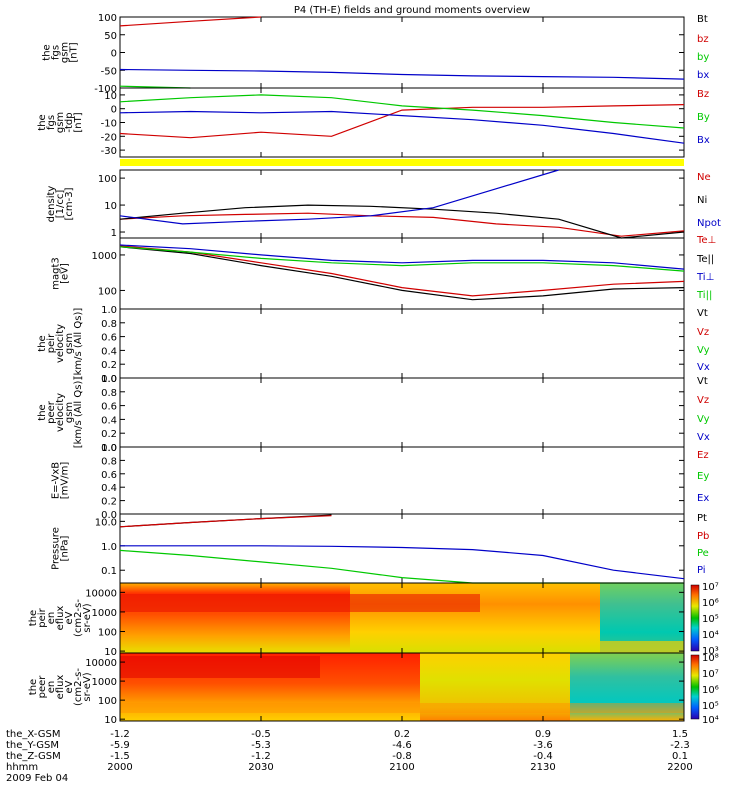 The height and width of the screenshot is (800, 750). Describe the element at coordinates (339, 197) in the screenshot. I see `series-line-Npot` at that location.